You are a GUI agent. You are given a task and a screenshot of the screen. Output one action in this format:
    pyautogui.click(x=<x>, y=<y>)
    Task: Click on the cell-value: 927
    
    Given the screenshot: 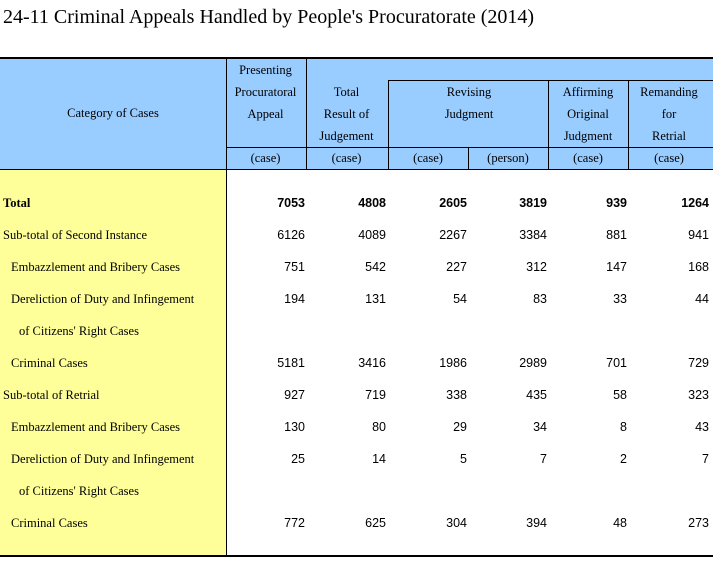 What is the action you would take?
    pyautogui.click(x=294, y=395)
    